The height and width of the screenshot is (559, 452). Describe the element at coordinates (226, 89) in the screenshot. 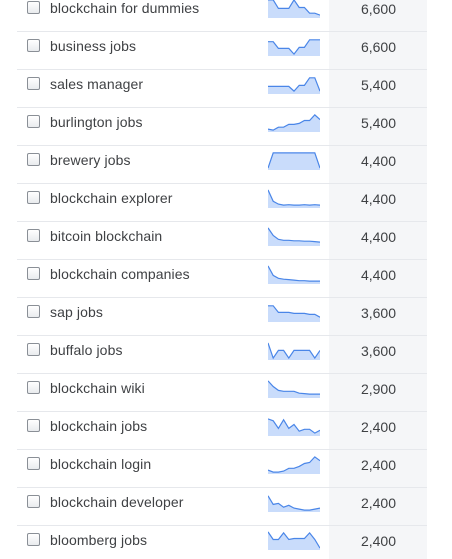

I see `table-row: sales manager 5,400` at that location.